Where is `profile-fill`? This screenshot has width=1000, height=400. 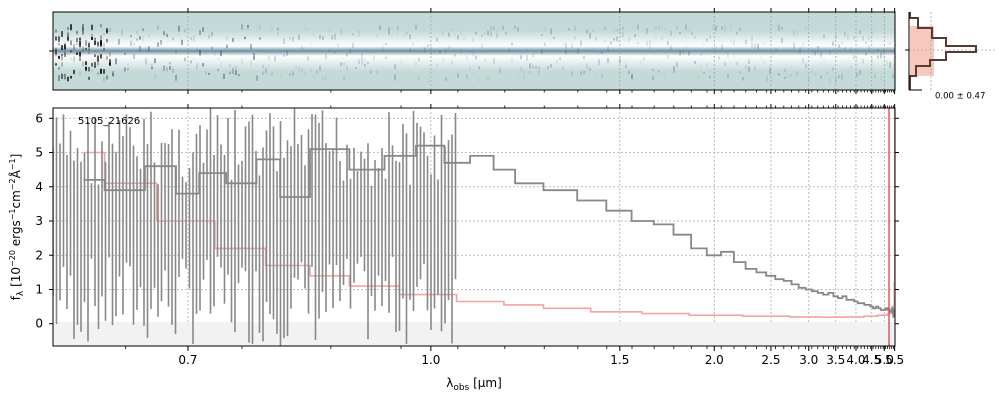 profile-fill is located at coordinates (922, 51).